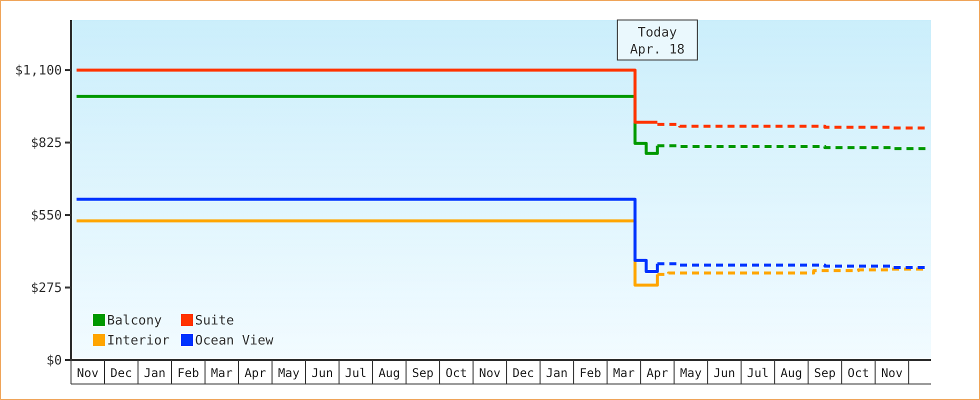 Image resolution: width=980 pixels, height=400 pixels. What do you see at coordinates (46, 216) in the screenshot?
I see `y-tick-label: $550` at bounding box center [46, 216].